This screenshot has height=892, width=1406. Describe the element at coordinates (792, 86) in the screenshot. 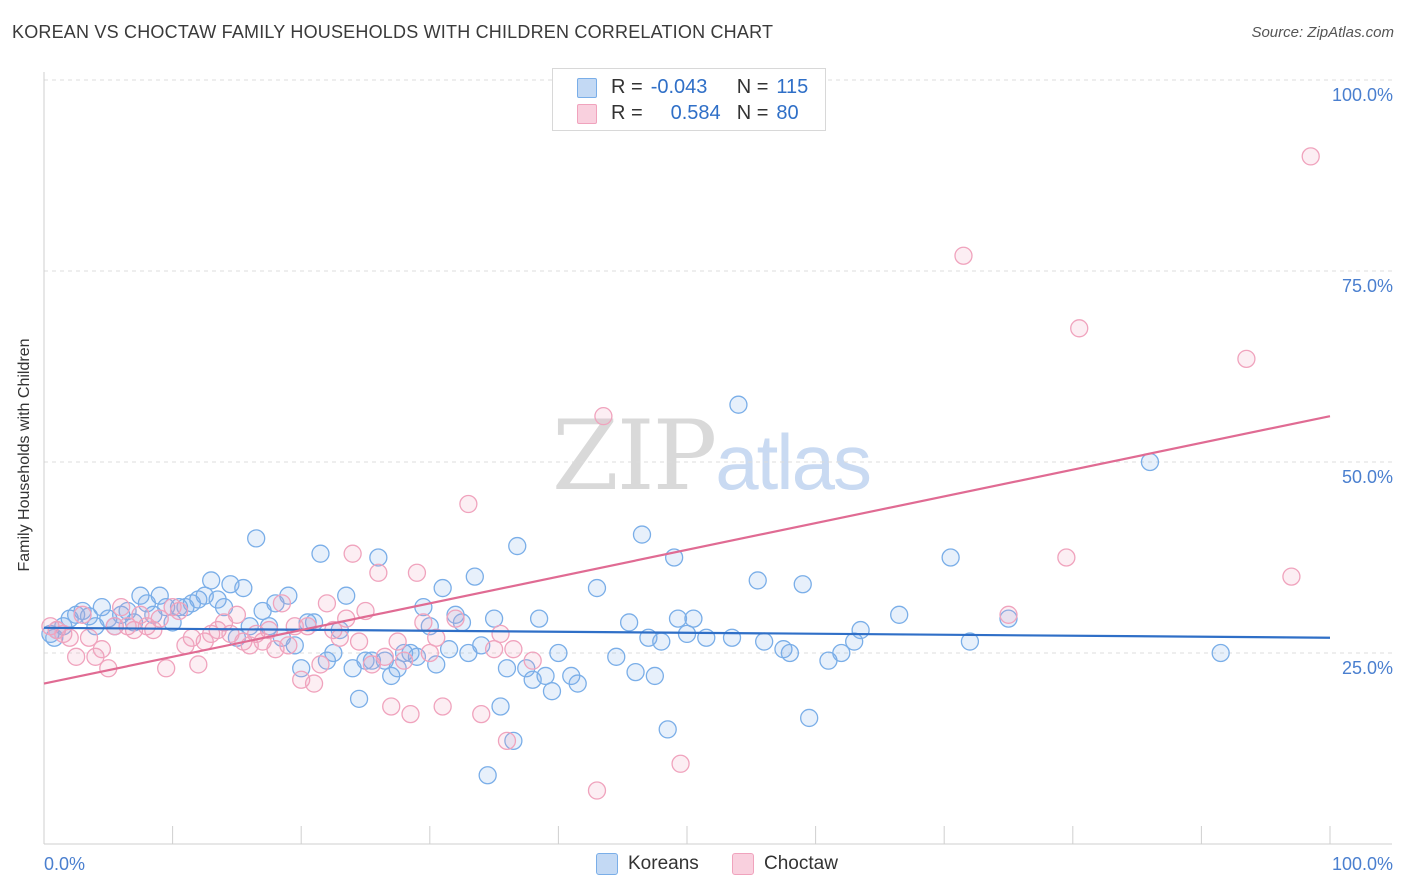

I see `legend-n-value-korean: 115` at that location.